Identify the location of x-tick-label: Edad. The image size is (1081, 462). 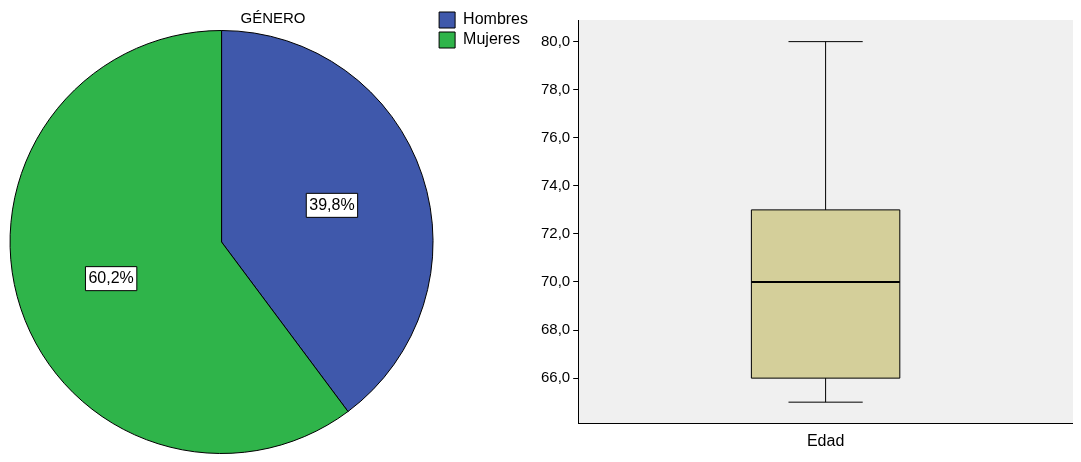
(825, 440).